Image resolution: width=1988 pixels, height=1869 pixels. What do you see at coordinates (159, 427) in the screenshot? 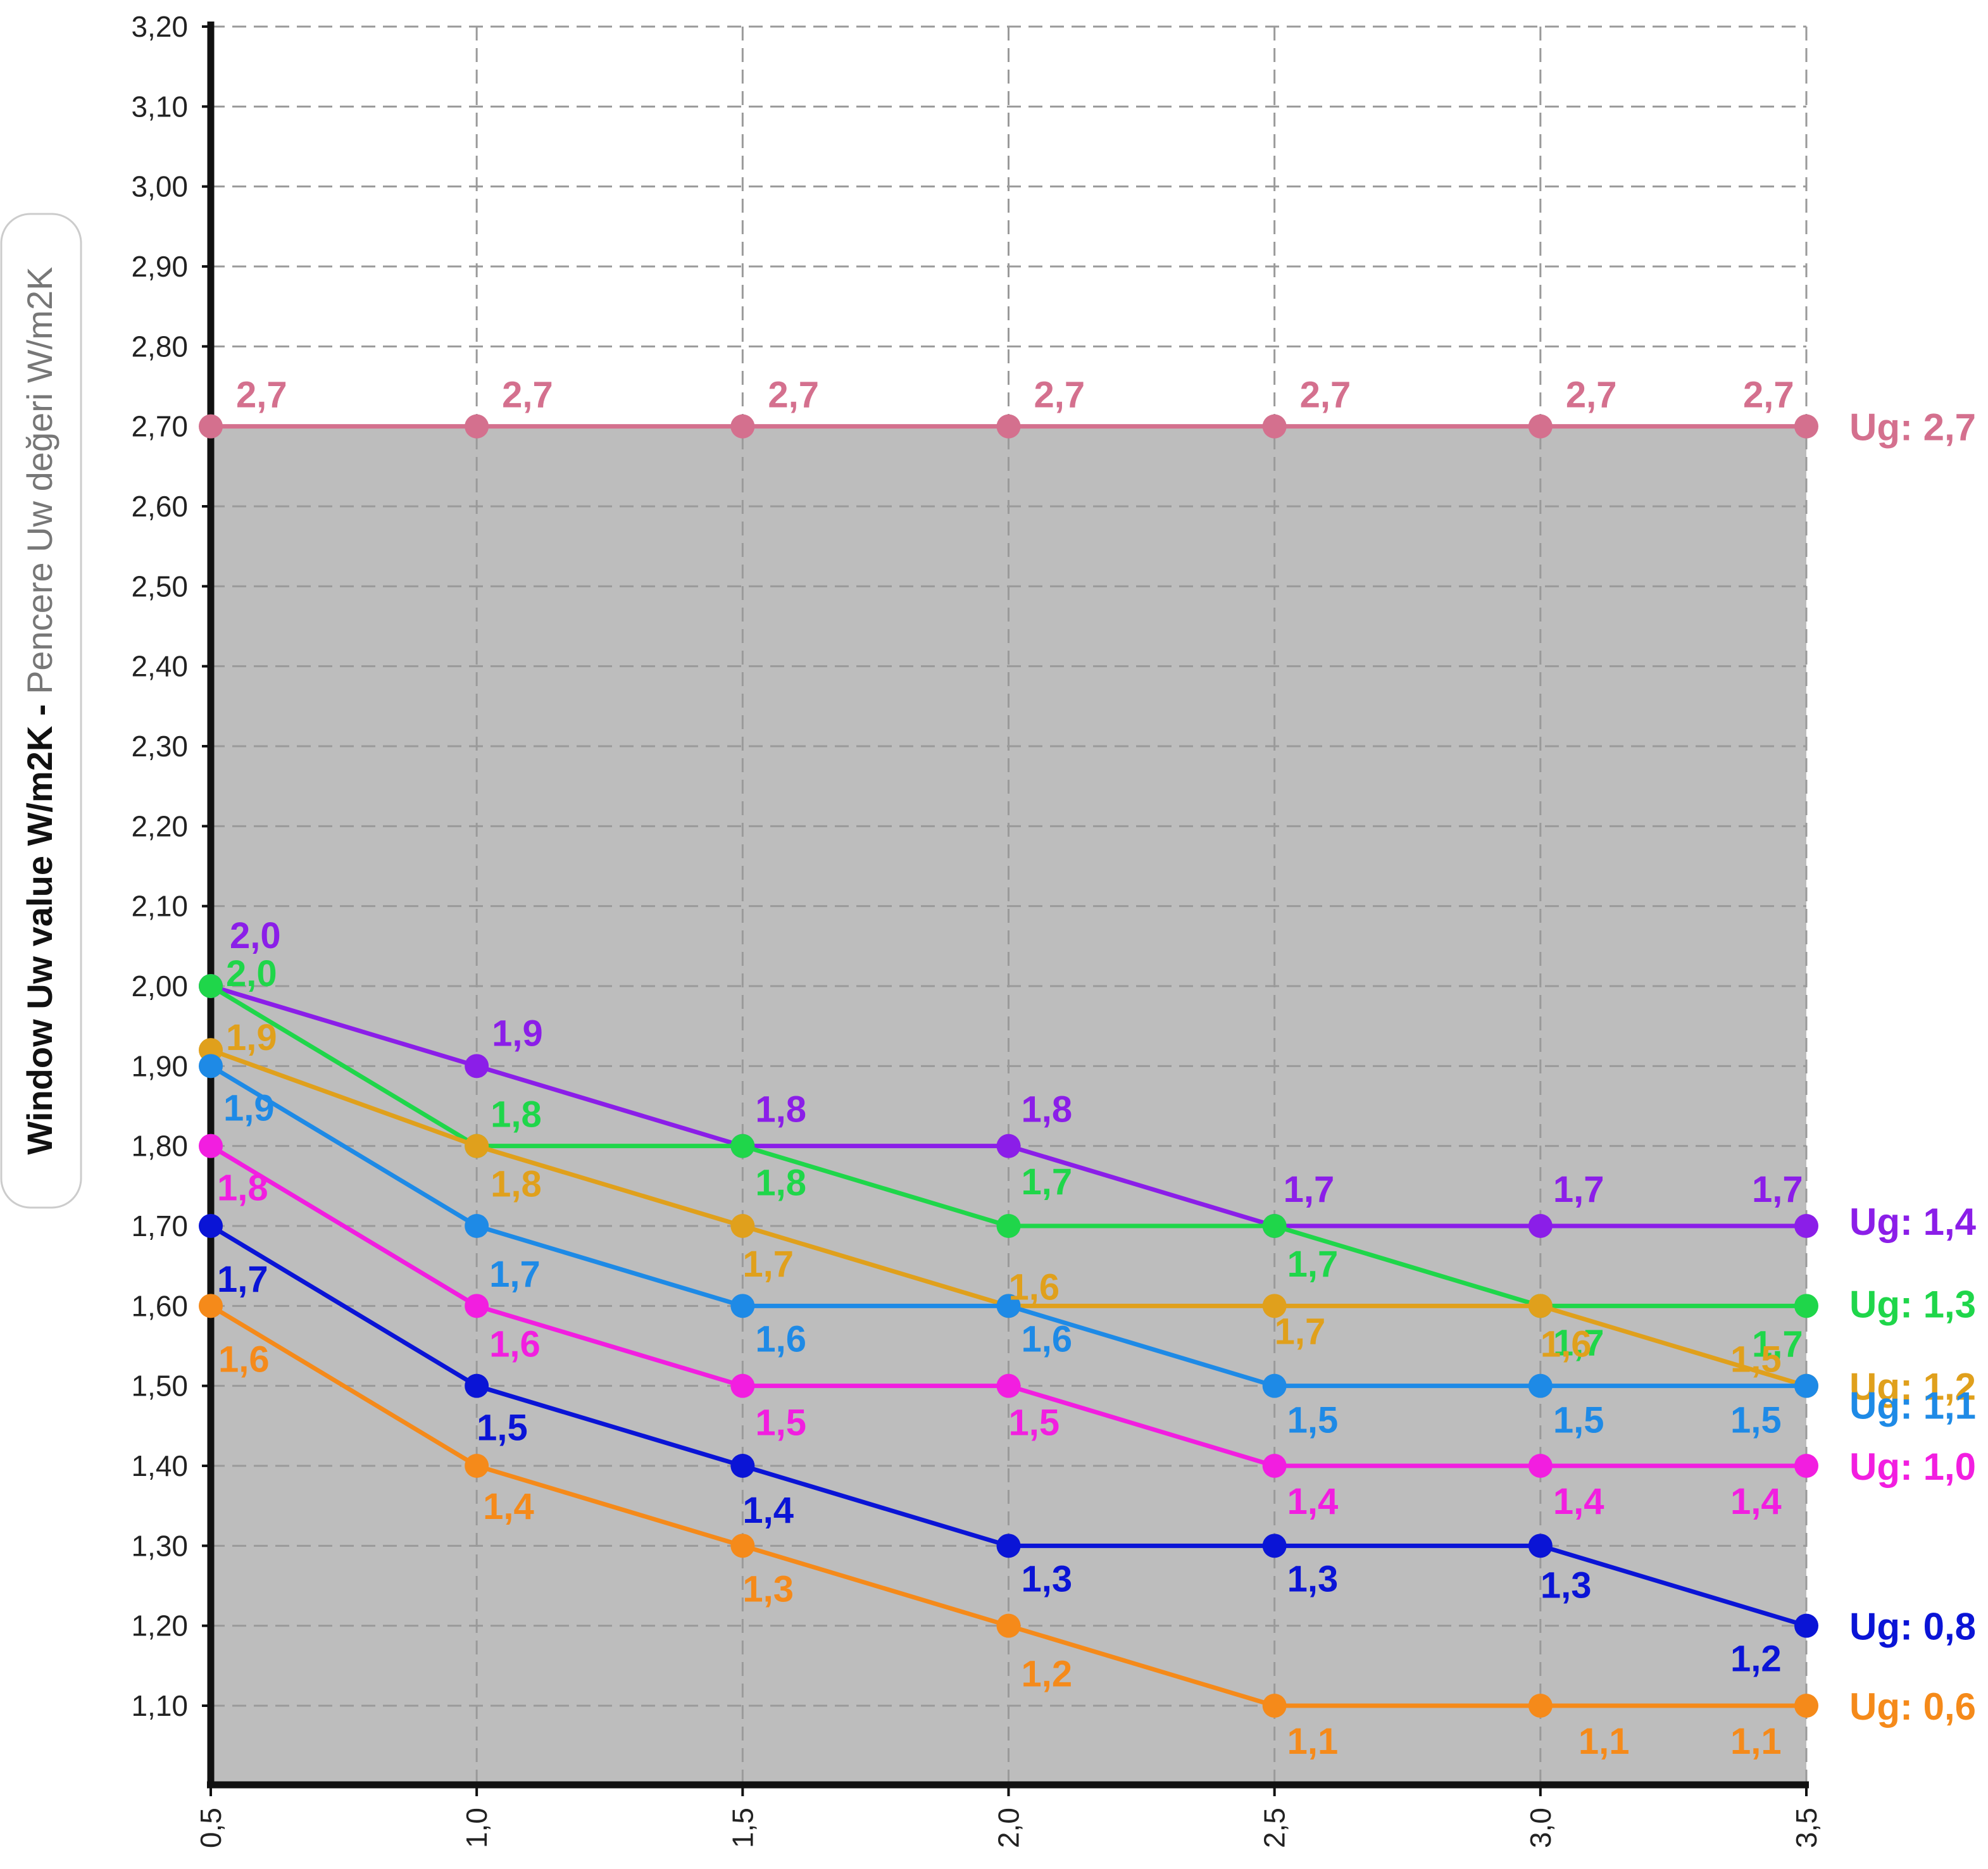
I see `y-tick-label: 2,70` at bounding box center [159, 427].